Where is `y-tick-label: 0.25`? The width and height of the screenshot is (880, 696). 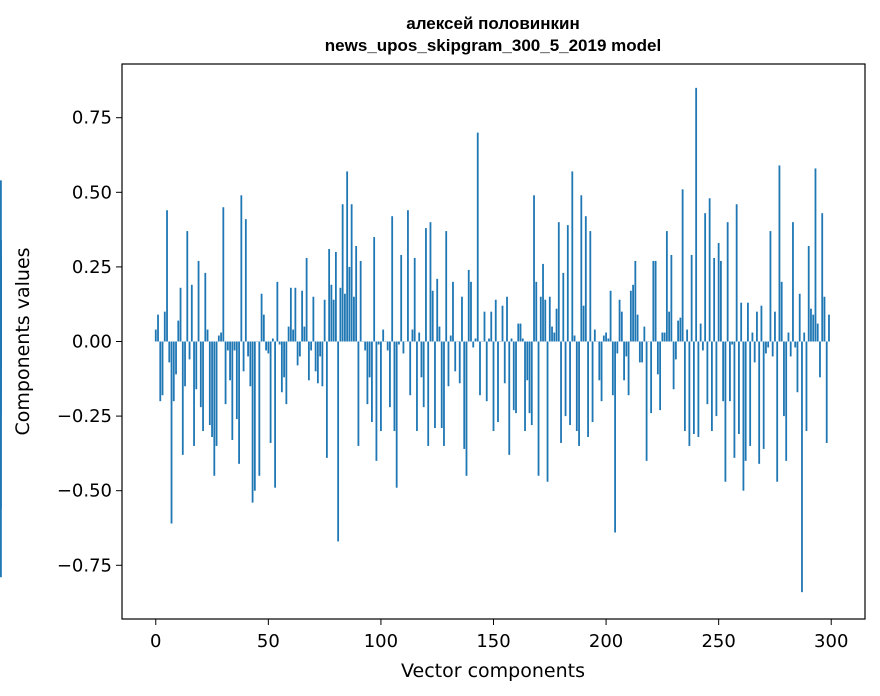
y-tick-label: 0.25 is located at coordinates (92, 267).